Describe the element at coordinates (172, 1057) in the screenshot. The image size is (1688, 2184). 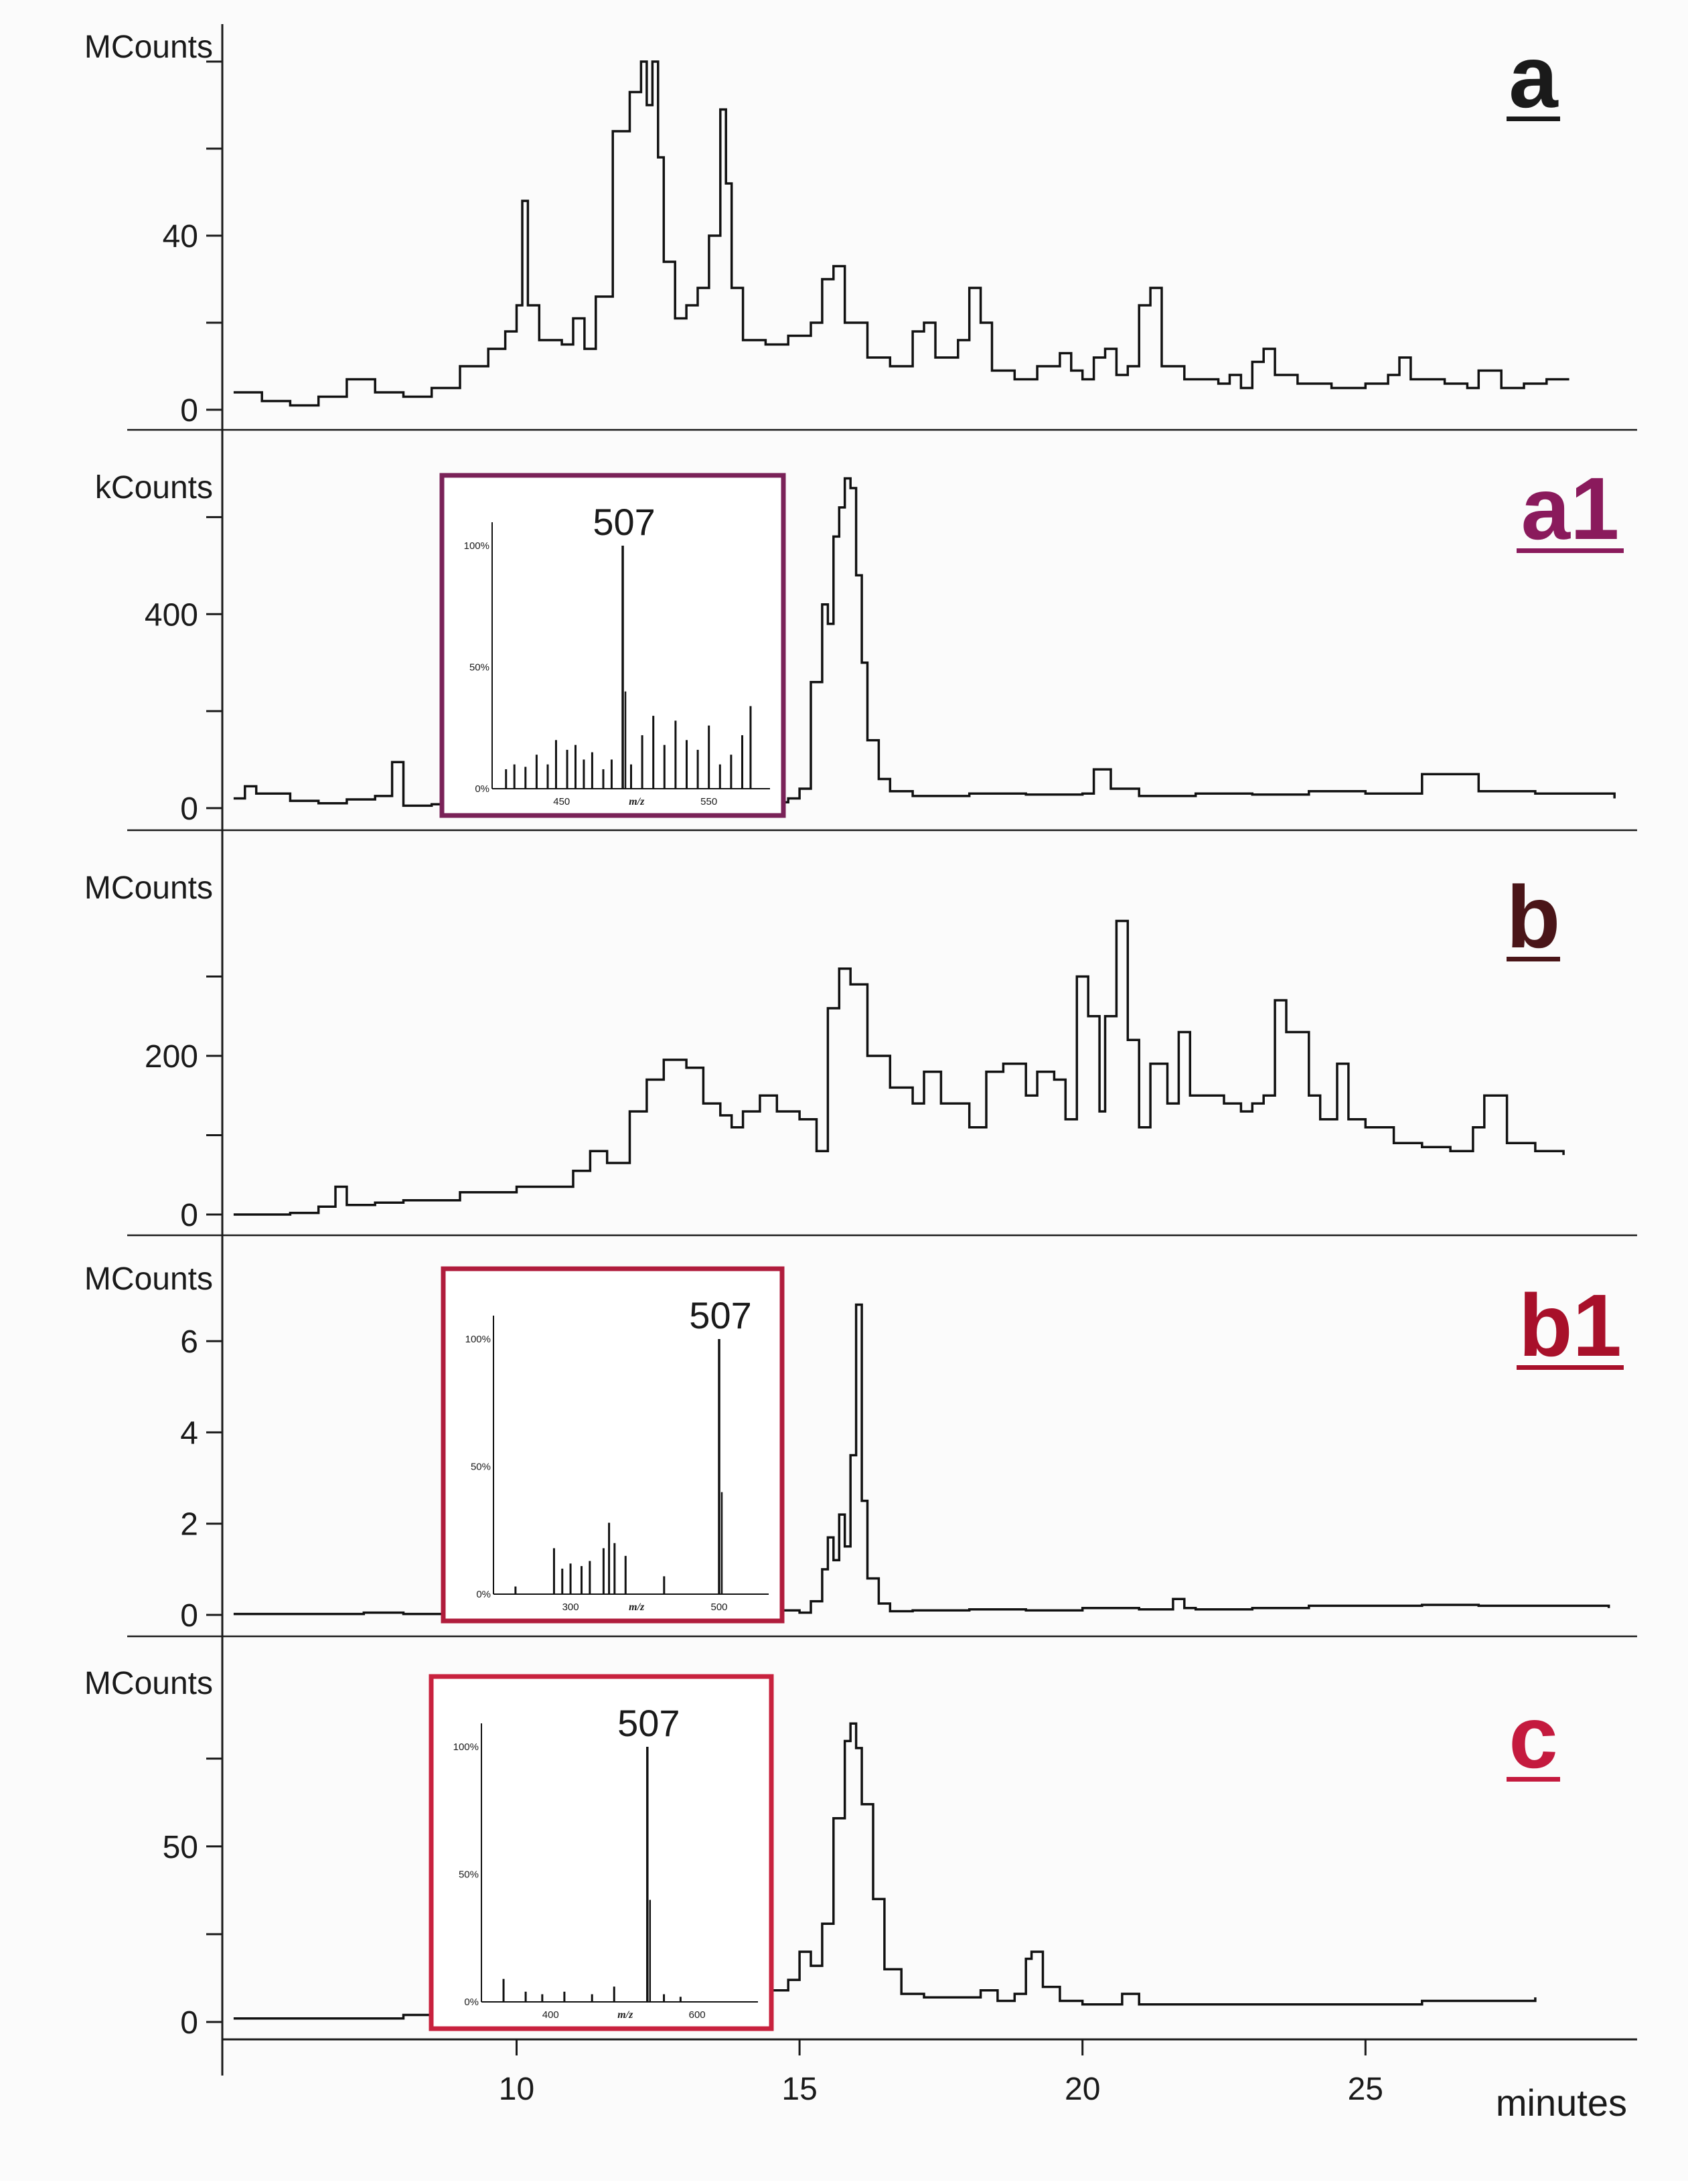
I see `y-tick-label: 200` at that location.